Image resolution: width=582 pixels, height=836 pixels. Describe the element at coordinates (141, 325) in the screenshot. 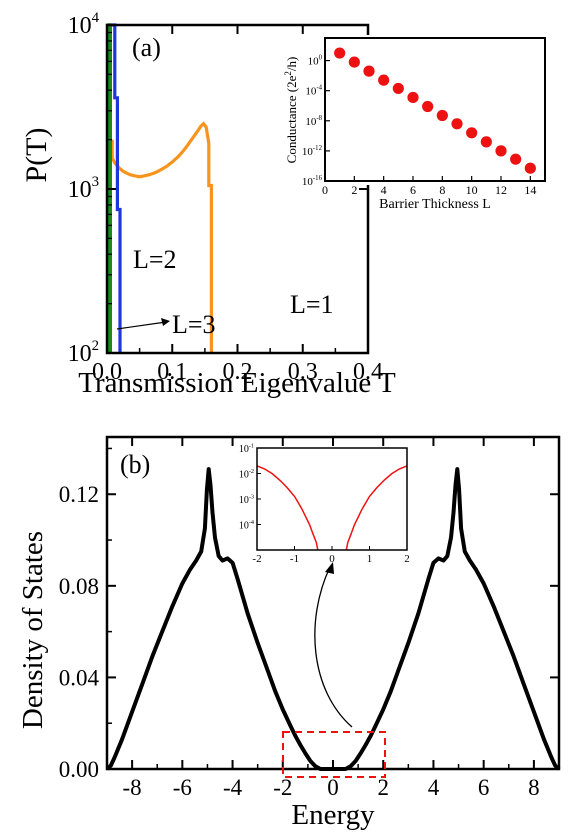

I see `arrow-L3` at that location.